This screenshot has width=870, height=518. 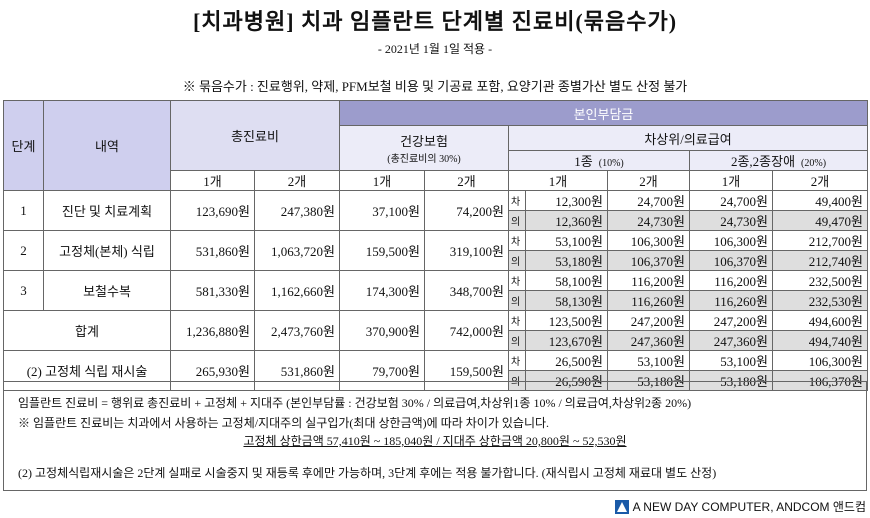 I want to click on insurance-copay: 742,000원, so click(x=466, y=330).